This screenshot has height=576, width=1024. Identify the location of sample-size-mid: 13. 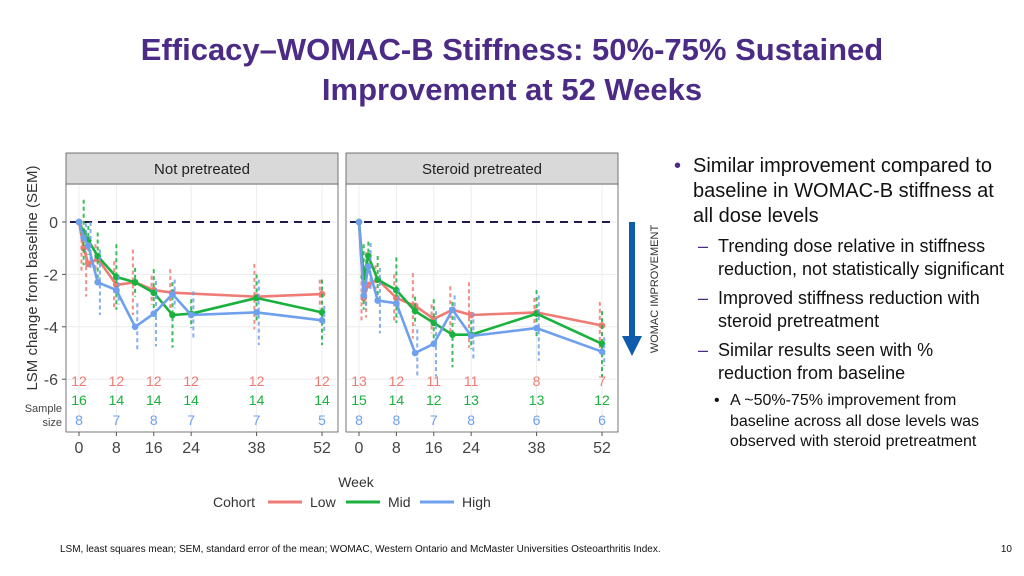
(471, 400).